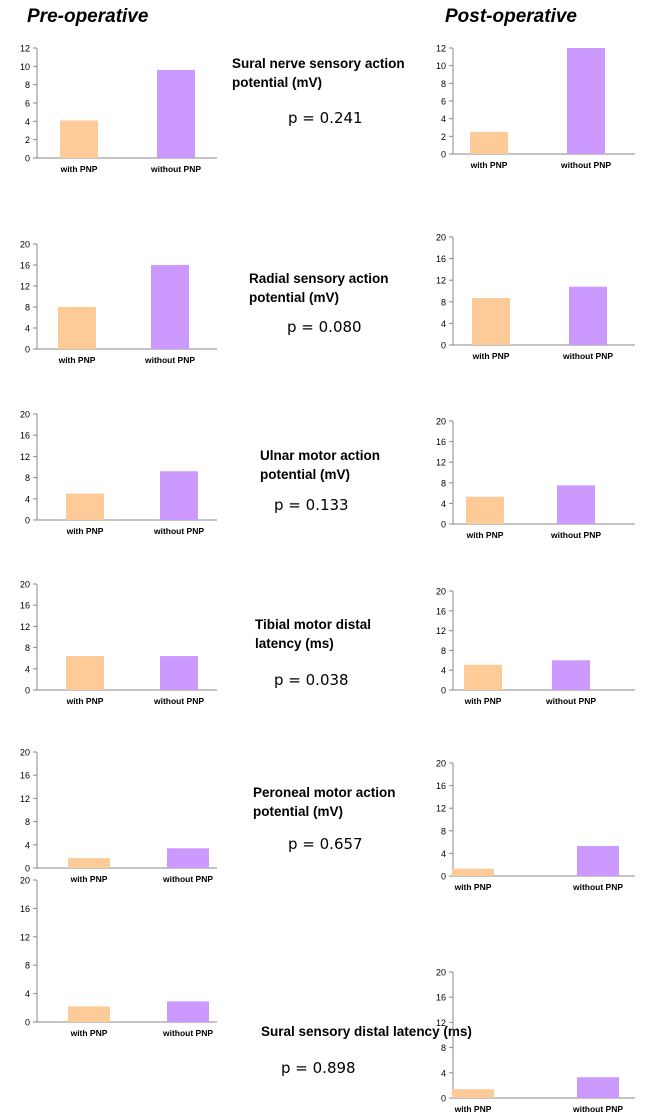 The height and width of the screenshot is (1113, 672). Describe the element at coordinates (311, 505) in the screenshot. I see `p-value-ulnar: p = 0.133` at that location.